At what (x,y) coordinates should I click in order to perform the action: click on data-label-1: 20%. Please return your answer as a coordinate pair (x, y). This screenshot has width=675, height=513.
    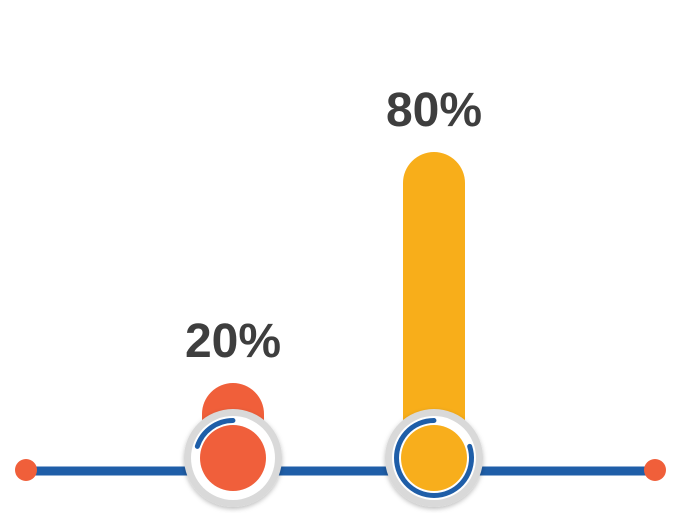
    Looking at the image, I should click on (233, 341).